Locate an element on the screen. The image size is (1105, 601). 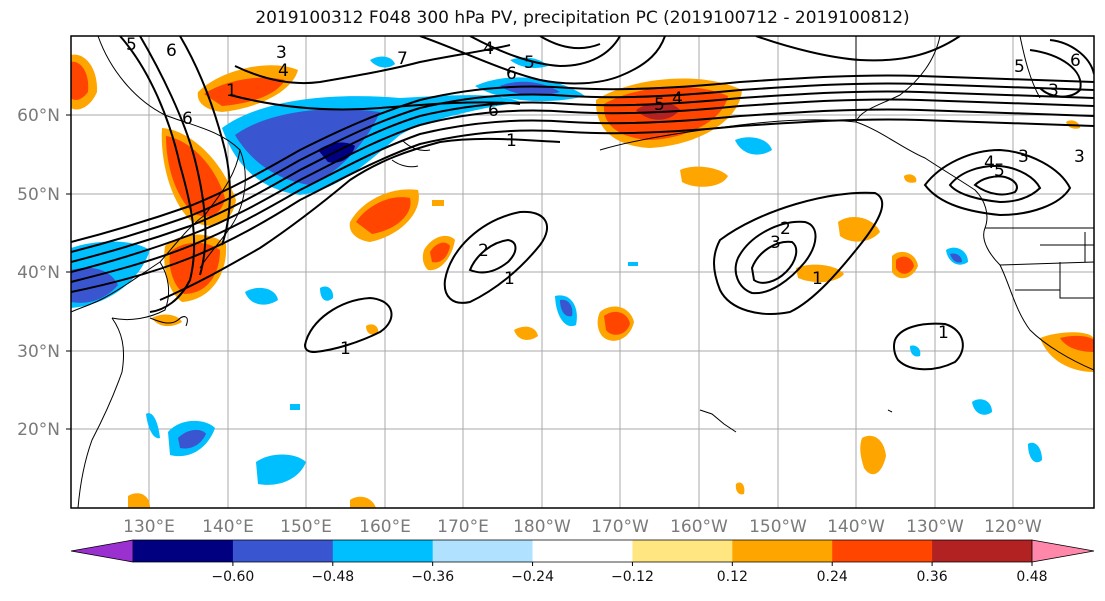
colorbar-tick-label: −0.24 is located at coordinates (532, 577).